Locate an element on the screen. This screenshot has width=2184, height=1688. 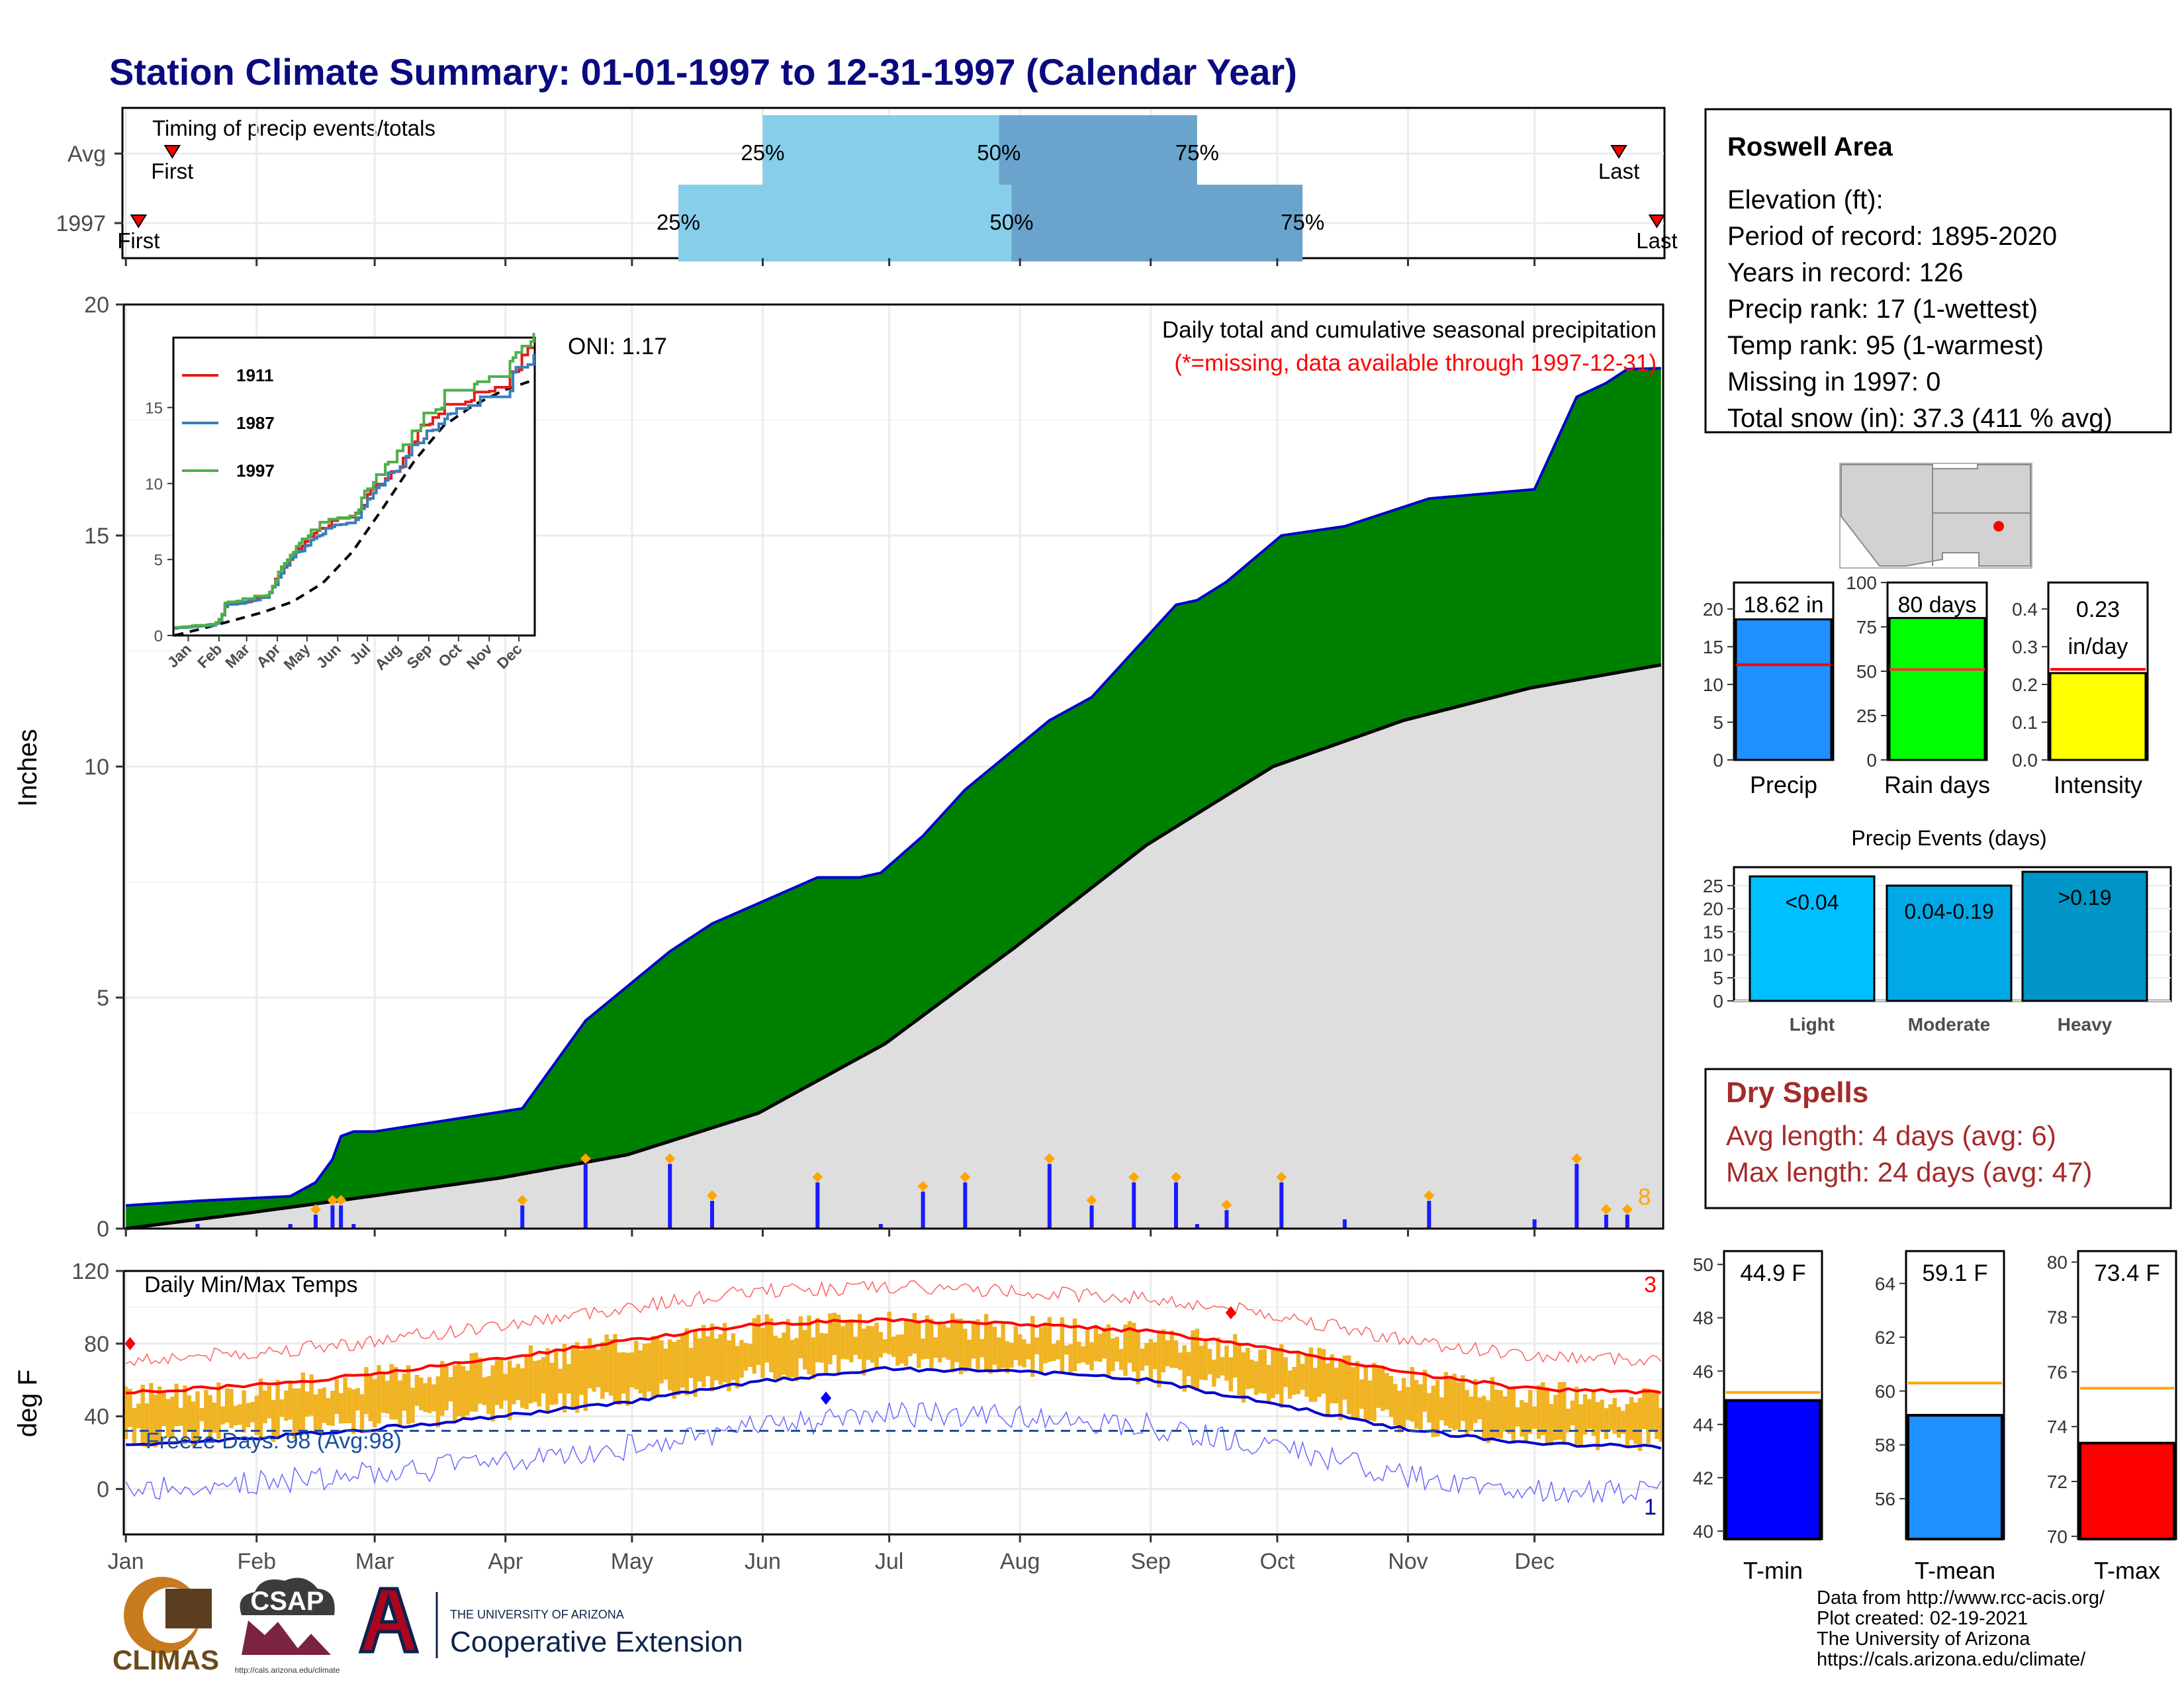
temp-summary-x-label: T-mean is located at coordinates (1955, 1570).